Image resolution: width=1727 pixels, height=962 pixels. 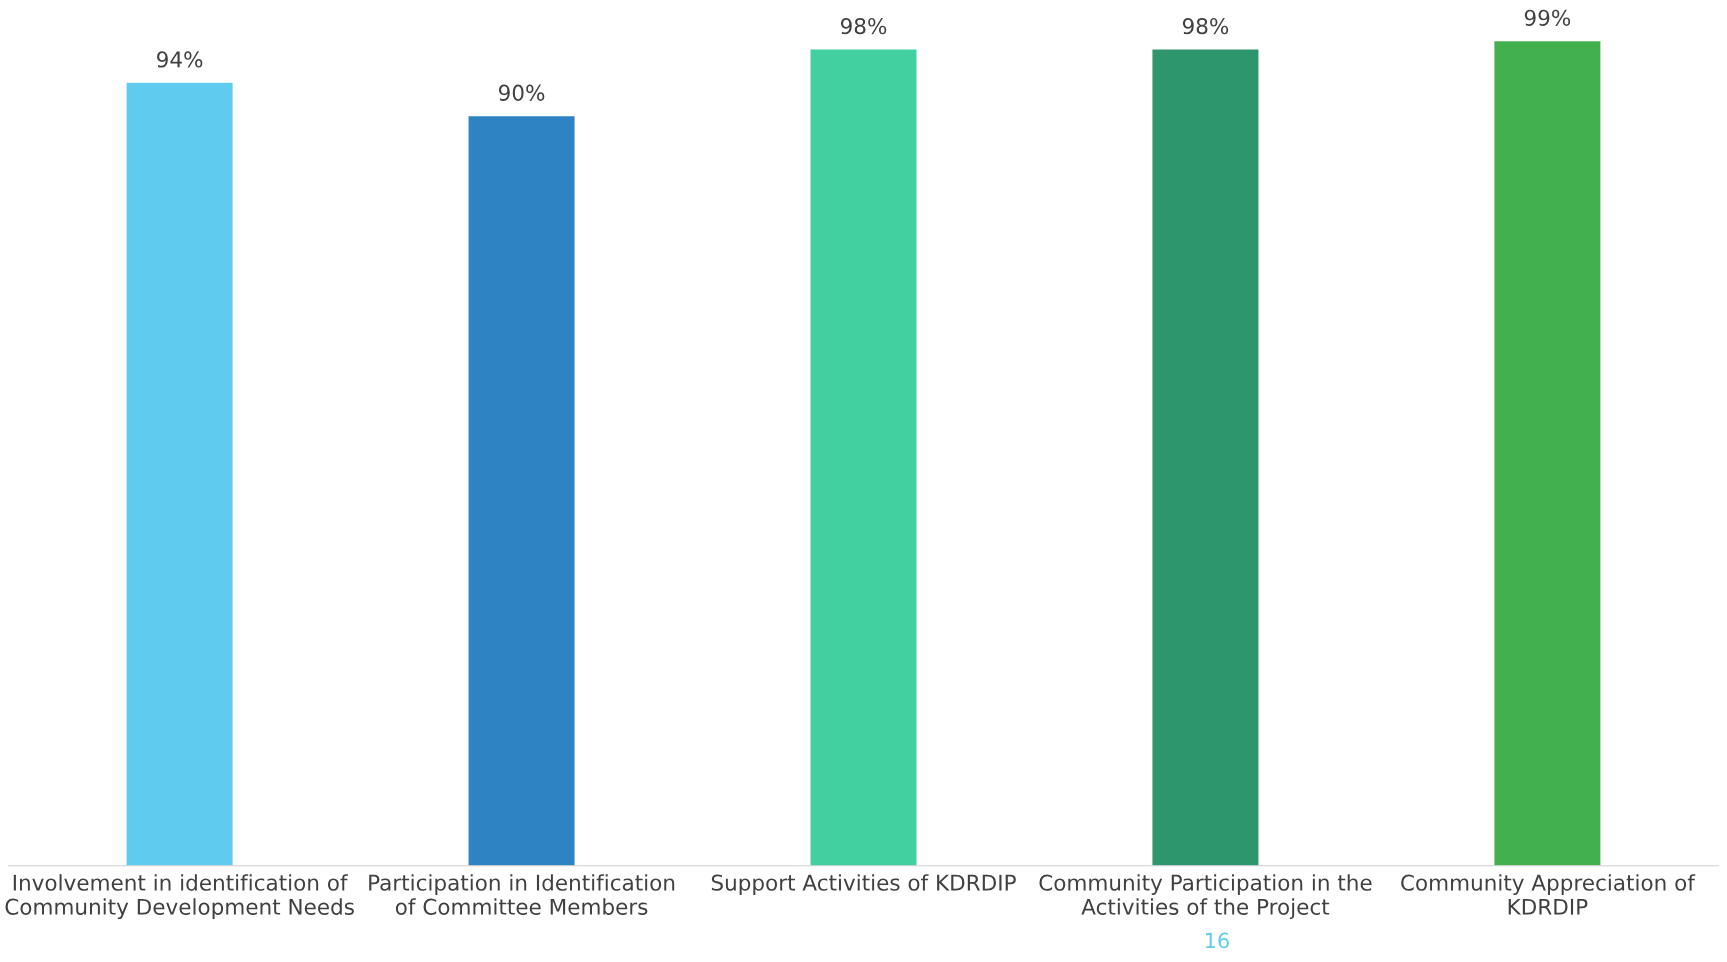 I want to click on x-tick-label: Involvement in identification of Community Development Needs, so click(x=179, y=897).